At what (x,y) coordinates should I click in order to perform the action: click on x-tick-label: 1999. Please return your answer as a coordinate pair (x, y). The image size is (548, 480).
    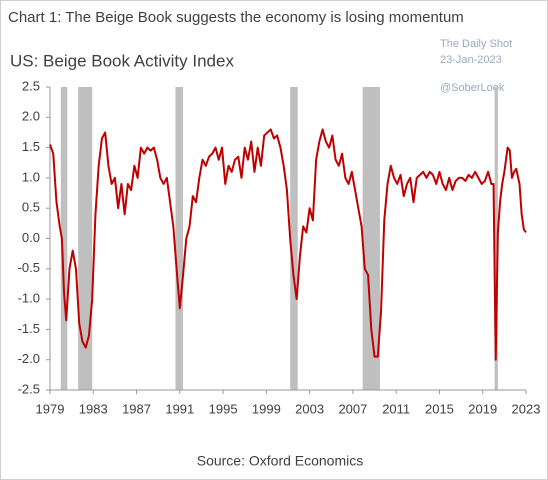
    Looking at the image, I should click on (266, 408).